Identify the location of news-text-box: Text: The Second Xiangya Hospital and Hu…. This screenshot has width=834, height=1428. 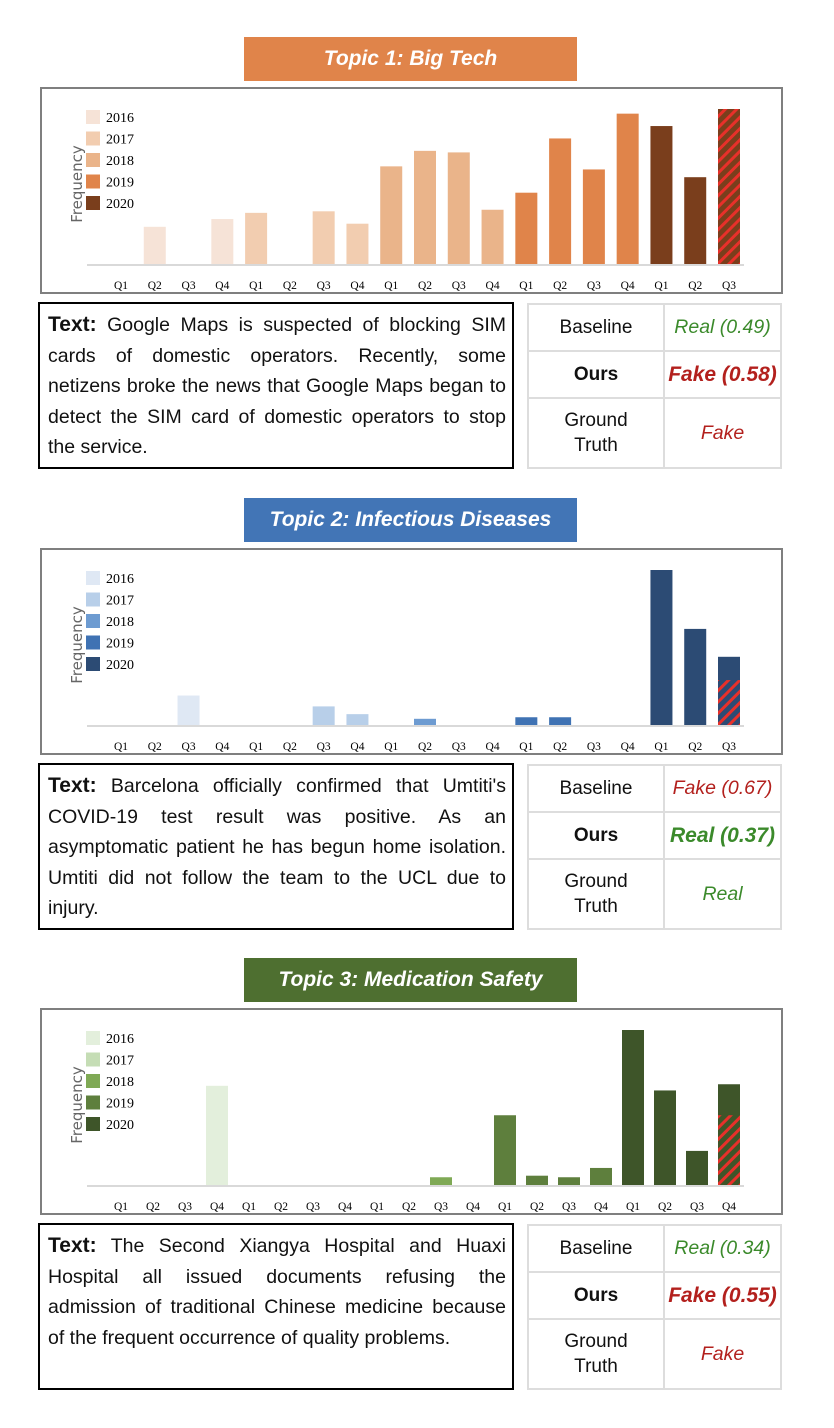
(276, 1306).